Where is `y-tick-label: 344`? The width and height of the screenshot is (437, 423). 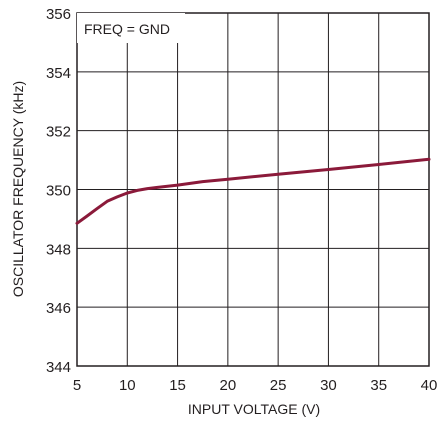
y-tick-label: 344 is located at coordinates (58, 367).